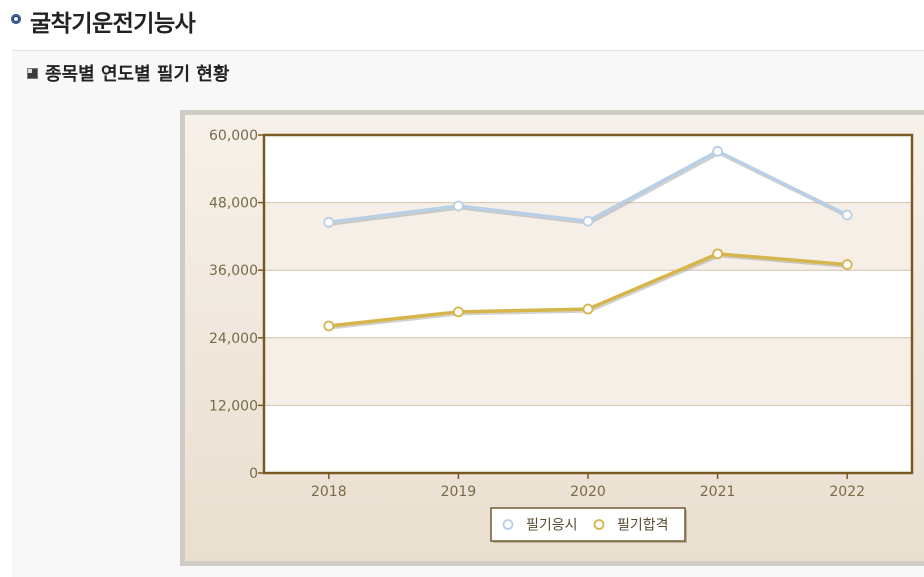 The image size is (924, 577). Describe the element at coordinates (233, 339) in the screenshot. I see `y-tick-label: 24,000` at that location.